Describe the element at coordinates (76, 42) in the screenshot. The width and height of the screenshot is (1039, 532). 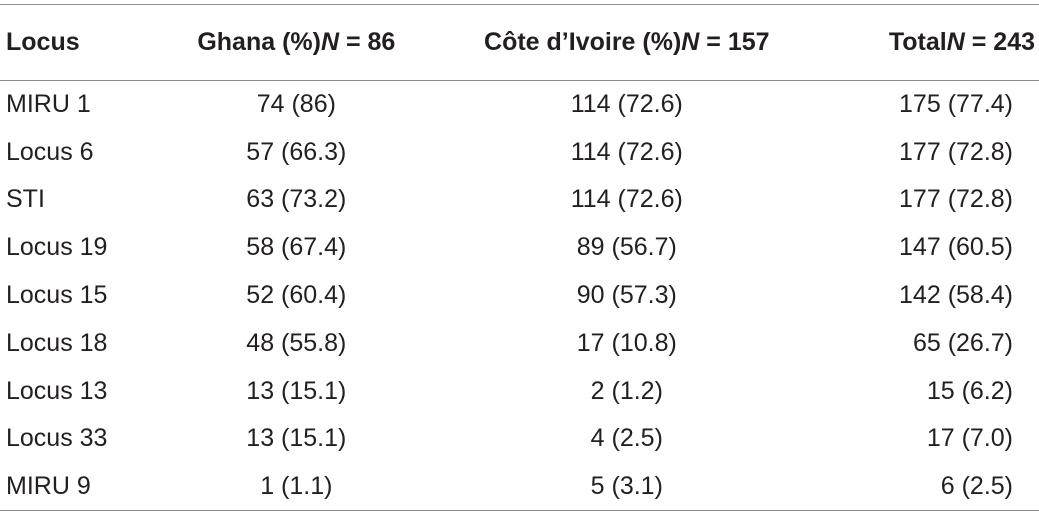
I see `header-locus: Locus` at that location.